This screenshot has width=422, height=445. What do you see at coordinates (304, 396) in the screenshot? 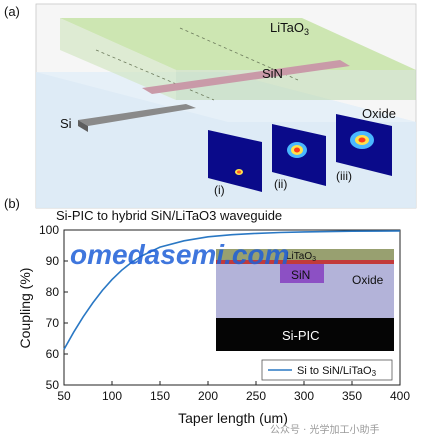
I see `x-tick-label: 300` at bounding box center [304, 396].